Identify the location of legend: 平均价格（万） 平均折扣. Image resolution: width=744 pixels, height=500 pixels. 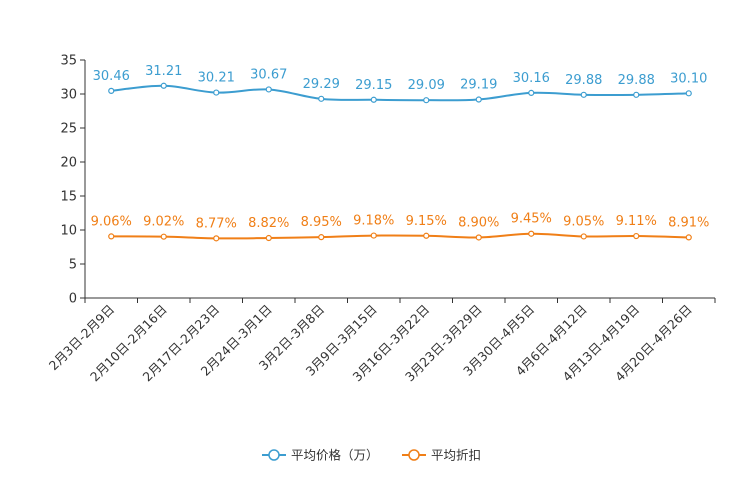
(371, 455).